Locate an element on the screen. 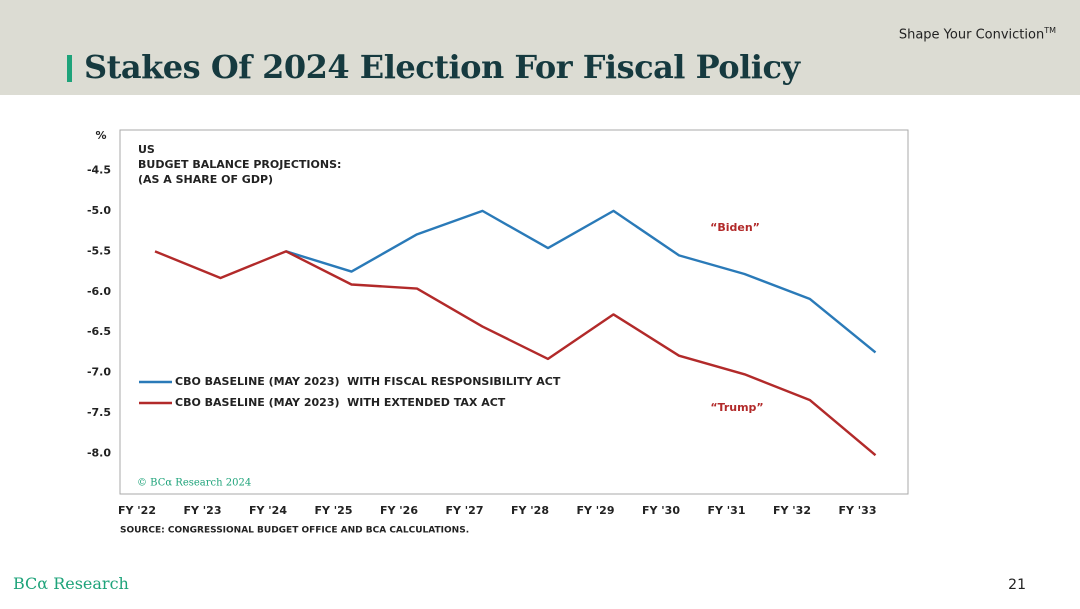  trademark: TM is located at coordinates (1050, 30).